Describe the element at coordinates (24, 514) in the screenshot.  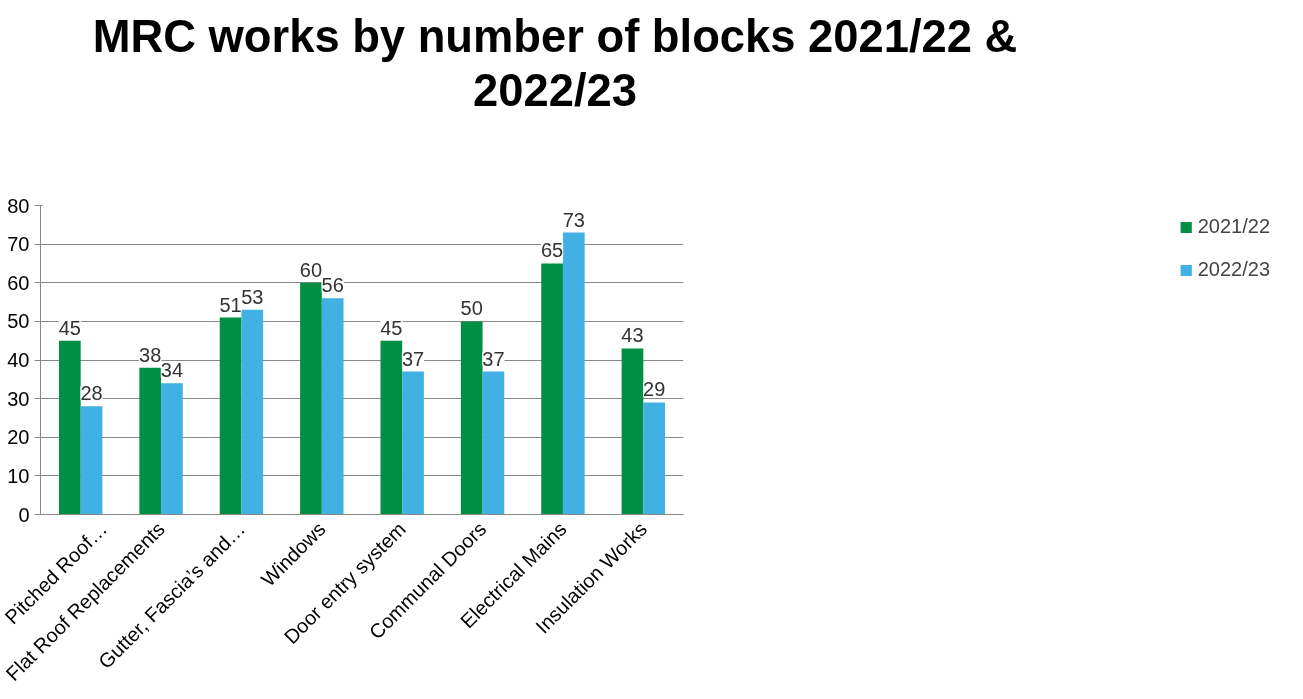
I see `y-tick-label: 0` at that location.